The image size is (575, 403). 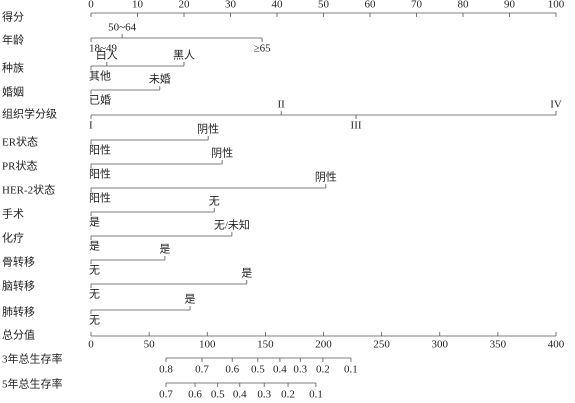 What do you see at coordinates (32, 359) in the screenshot?
I see `survival-name: 3年总生存率` at bounding box center [32, 359].